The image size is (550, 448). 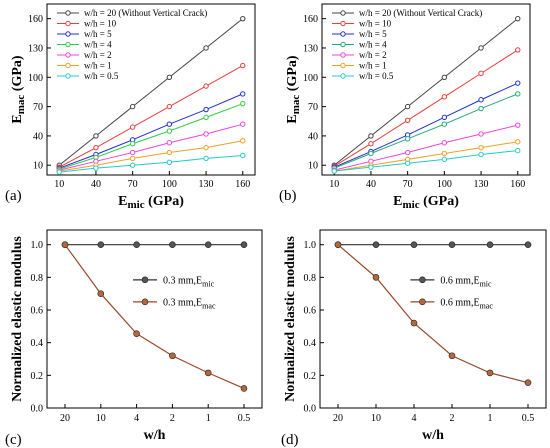 What do you see at coordinates (310, 48) in the screenshot?
I see `y-tick-label: 130` at bounding box center [310, 48].